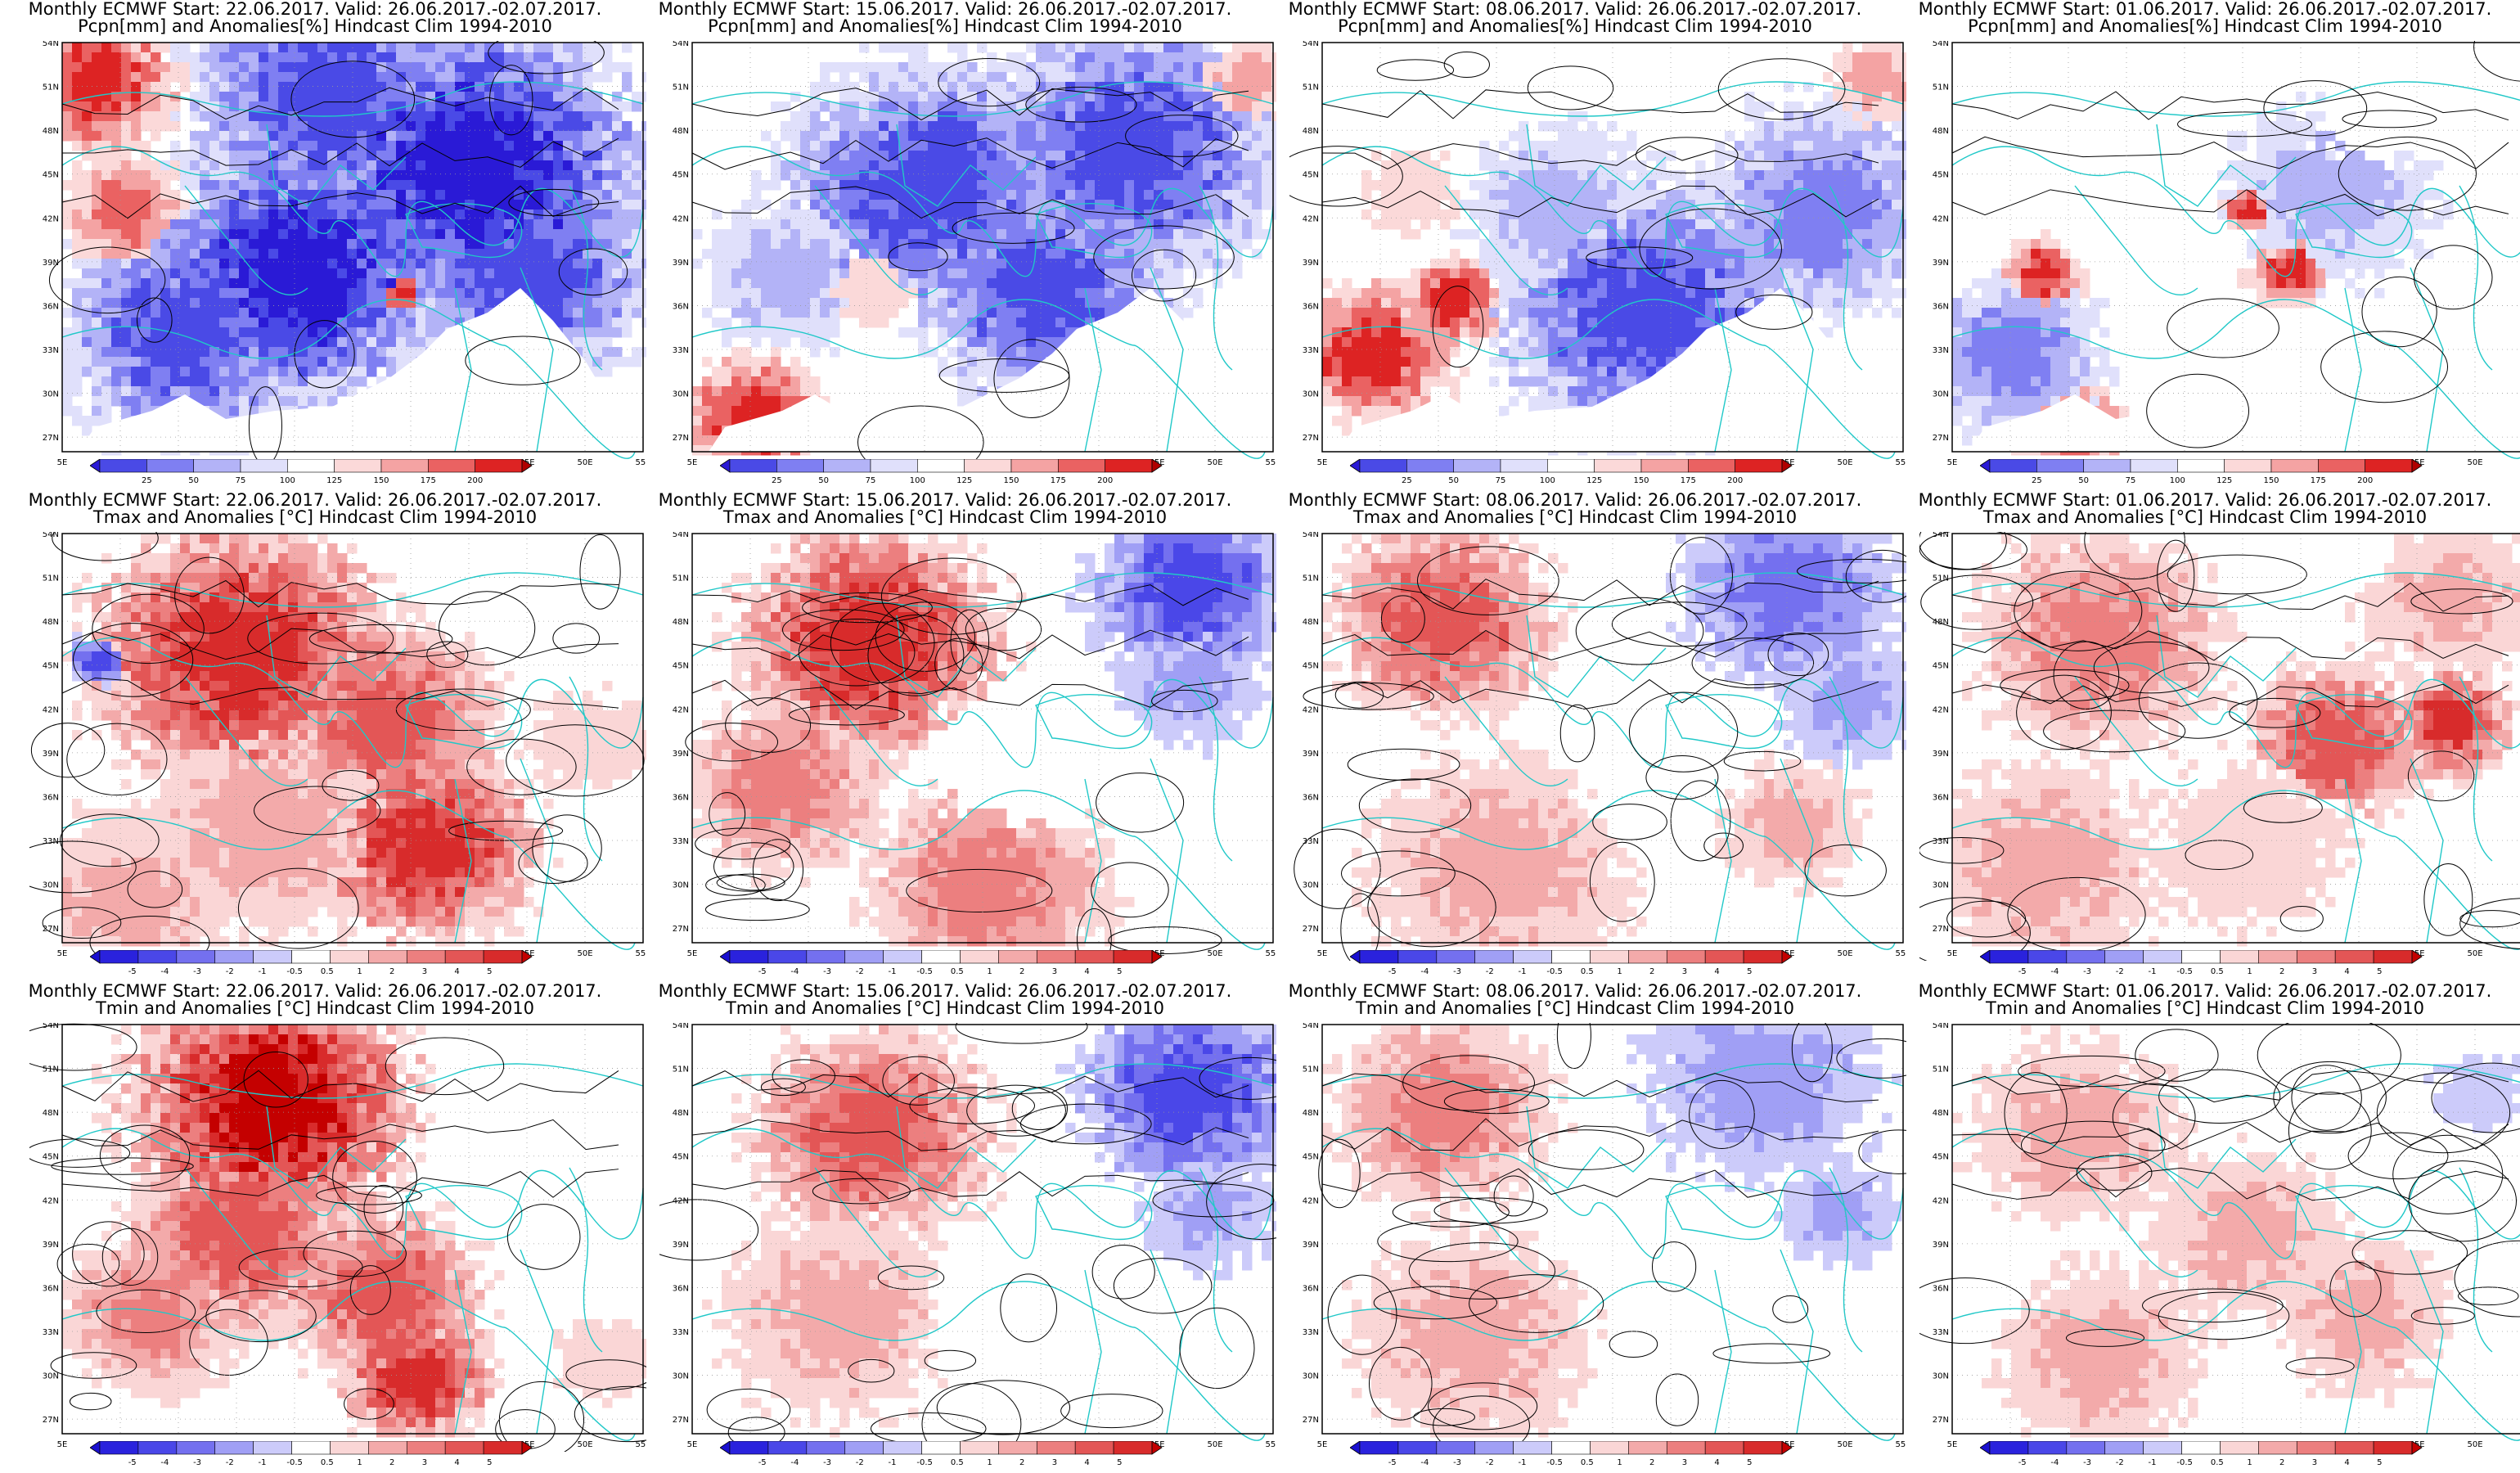 Image resolution: width=2520 pixels, height=1473 pixels. I want to click on colorbar-label: -1, so click(892, 972).